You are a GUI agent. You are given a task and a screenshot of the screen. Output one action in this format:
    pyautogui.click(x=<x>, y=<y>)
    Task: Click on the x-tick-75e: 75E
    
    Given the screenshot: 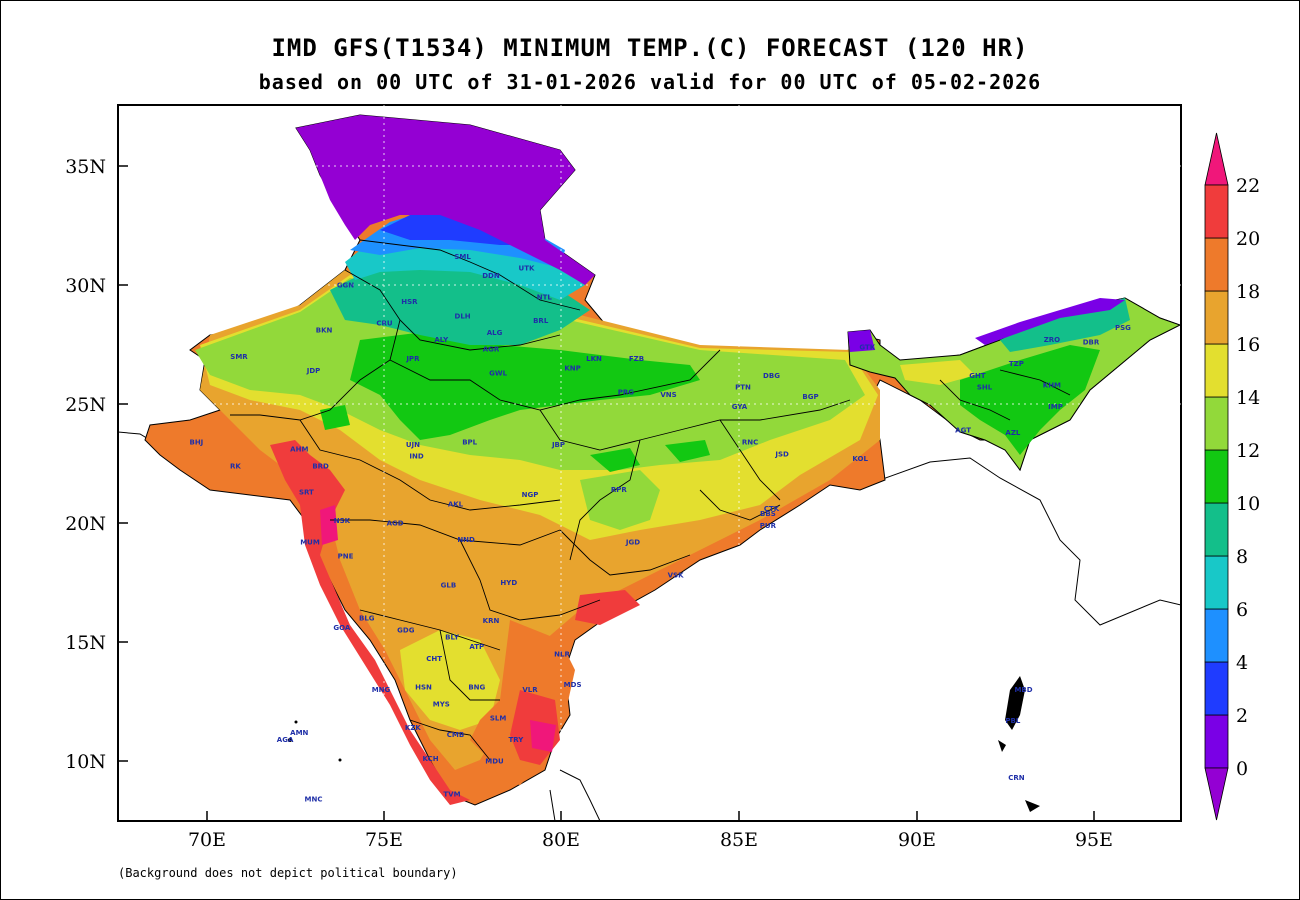 What is the action you would take?
    pyautogui.click(x=384, y=840)
    